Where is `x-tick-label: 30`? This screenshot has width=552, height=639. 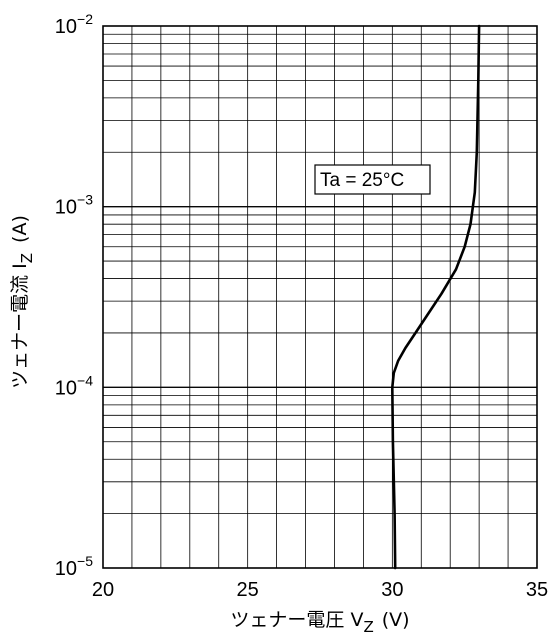 x-tick-label: 30 is located at coordinates (392, 590).